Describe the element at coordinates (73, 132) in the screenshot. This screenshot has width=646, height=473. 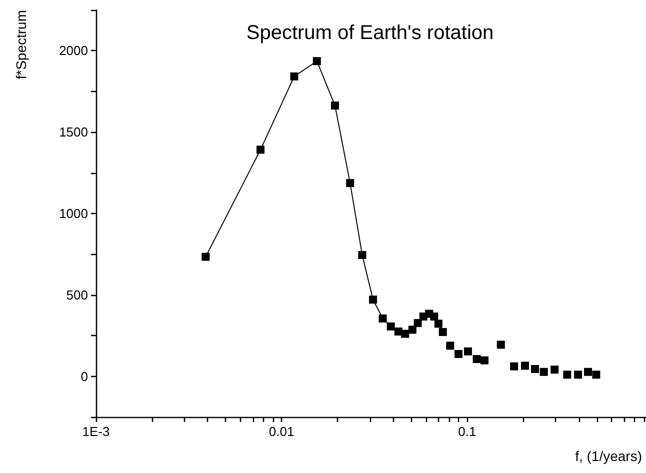
I see `y-tick-label: 1500` at that location.